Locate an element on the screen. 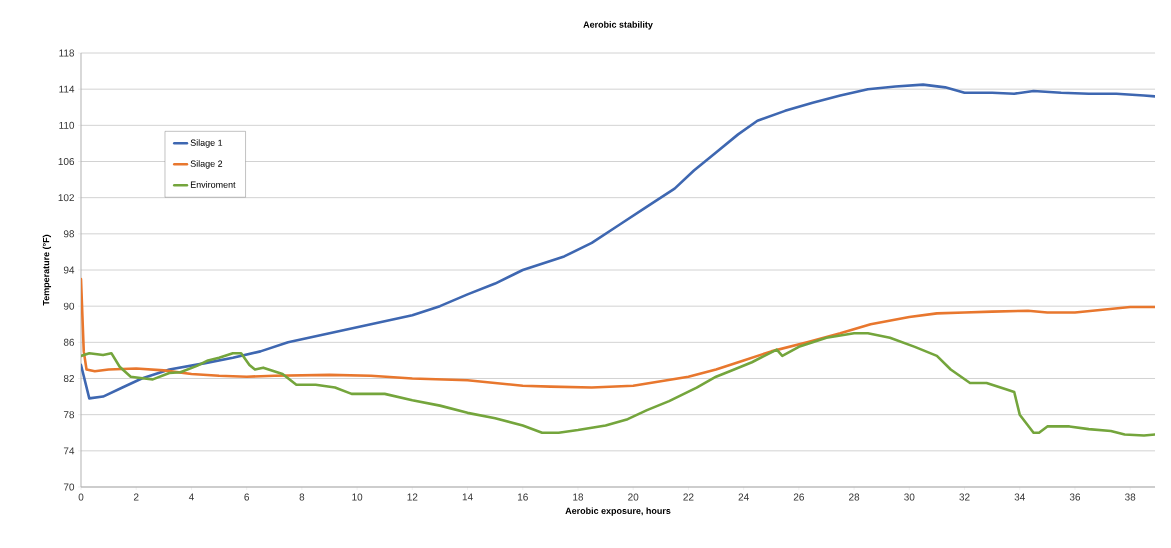  x-tick-label: 0 is located at coordinates (81, 497).